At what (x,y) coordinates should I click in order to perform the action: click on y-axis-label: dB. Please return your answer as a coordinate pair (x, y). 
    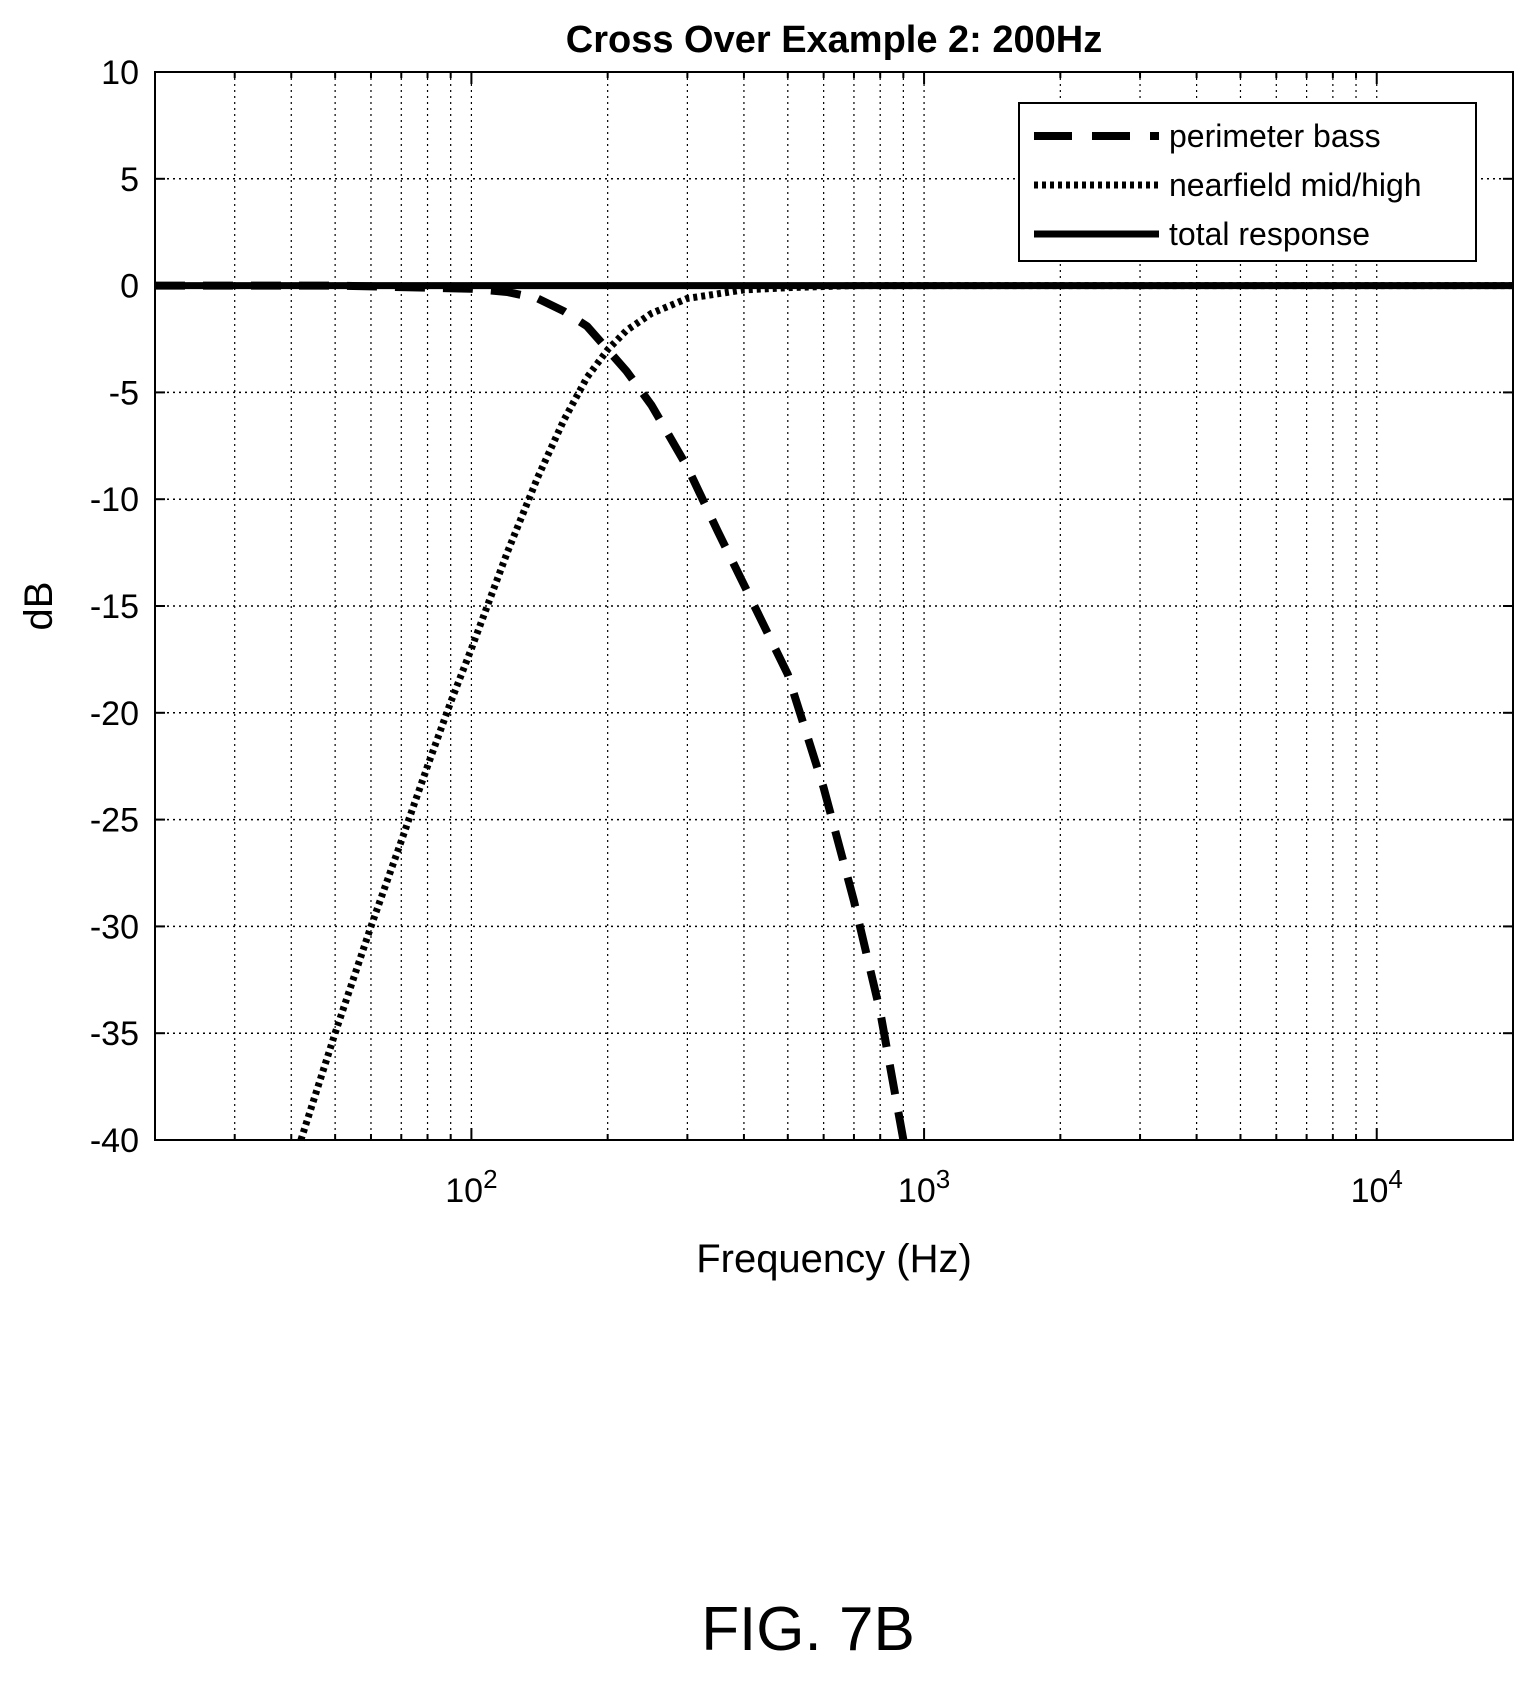
    Looking at the image, I should click on (39, 606).